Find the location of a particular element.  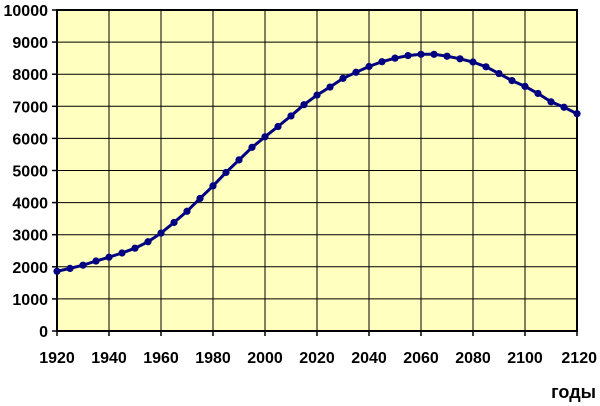

y-tick-label: 6000 is located at coordinates (30, 139).